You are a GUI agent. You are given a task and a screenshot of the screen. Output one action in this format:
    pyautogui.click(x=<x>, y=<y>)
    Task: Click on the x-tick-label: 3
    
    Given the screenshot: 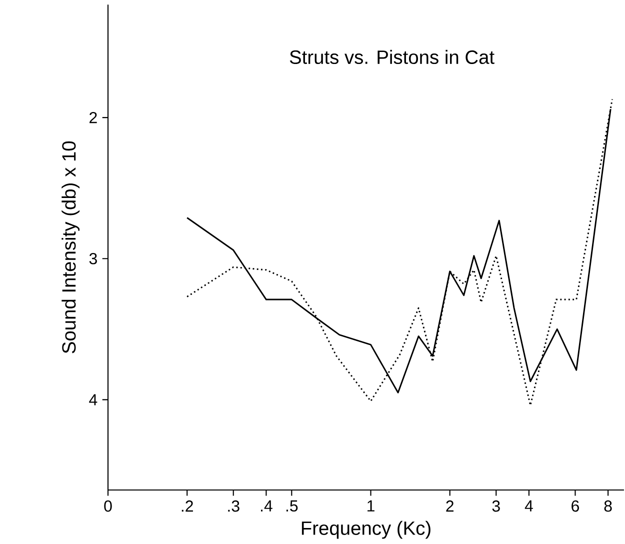 What is the action you would take?
    pyautogui.click(x=496, y=506)
    